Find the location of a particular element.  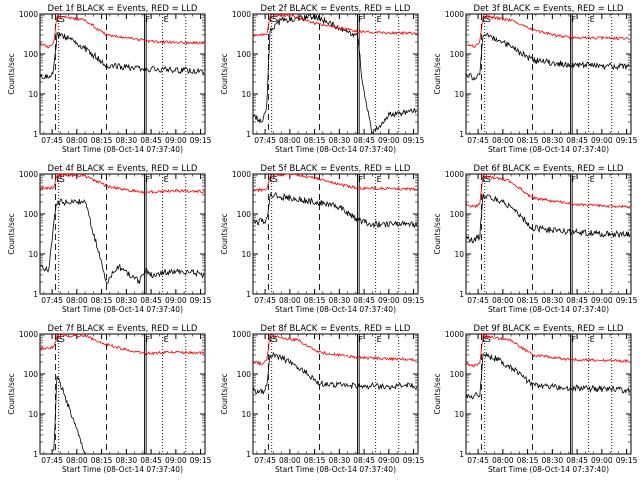

panel-title: Det 7f BLACK = Events, RED = LLD is located at coordinates (123, 329).